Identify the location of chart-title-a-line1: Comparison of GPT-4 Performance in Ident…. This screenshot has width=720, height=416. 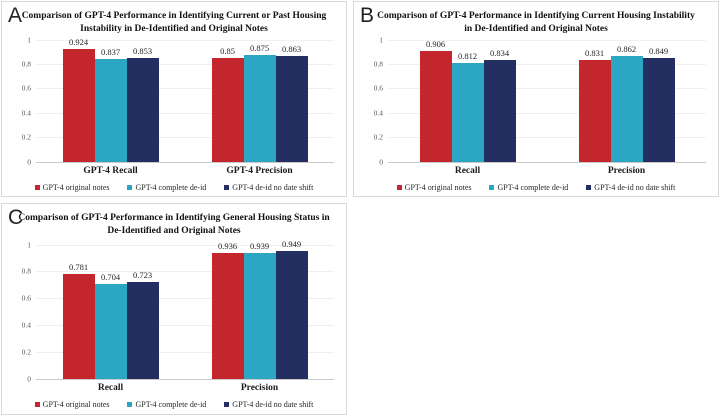
(174, 16).